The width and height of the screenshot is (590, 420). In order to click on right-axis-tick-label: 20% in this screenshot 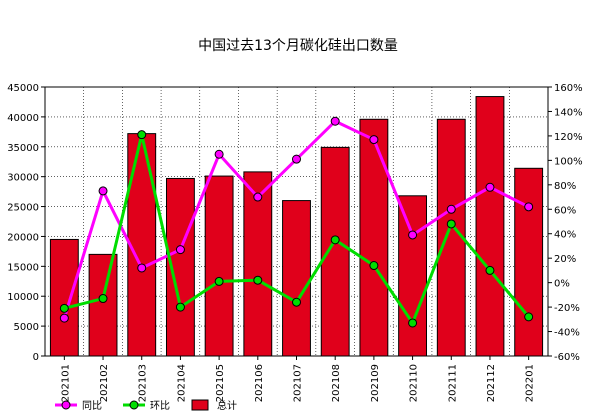, I will do `click(565, 259)`.